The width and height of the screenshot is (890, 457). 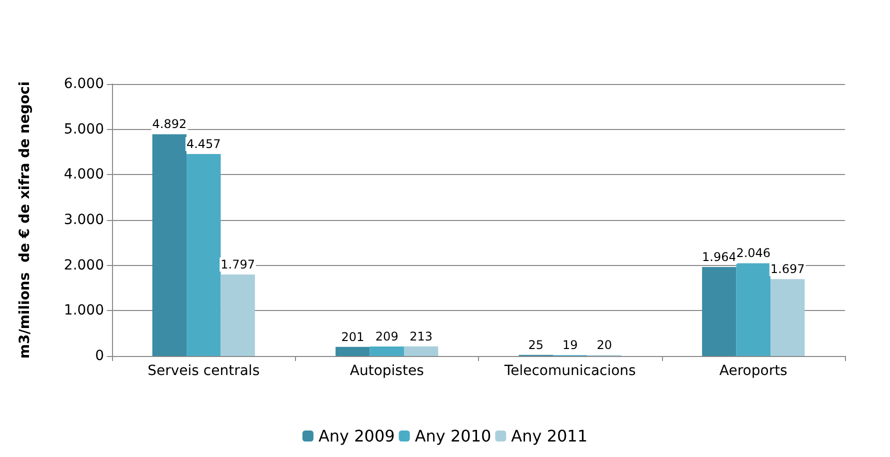 What do you see at coordinates (421, 336) in the screenshot?
I see `data-label: 213` at bounding box center [421, 336].